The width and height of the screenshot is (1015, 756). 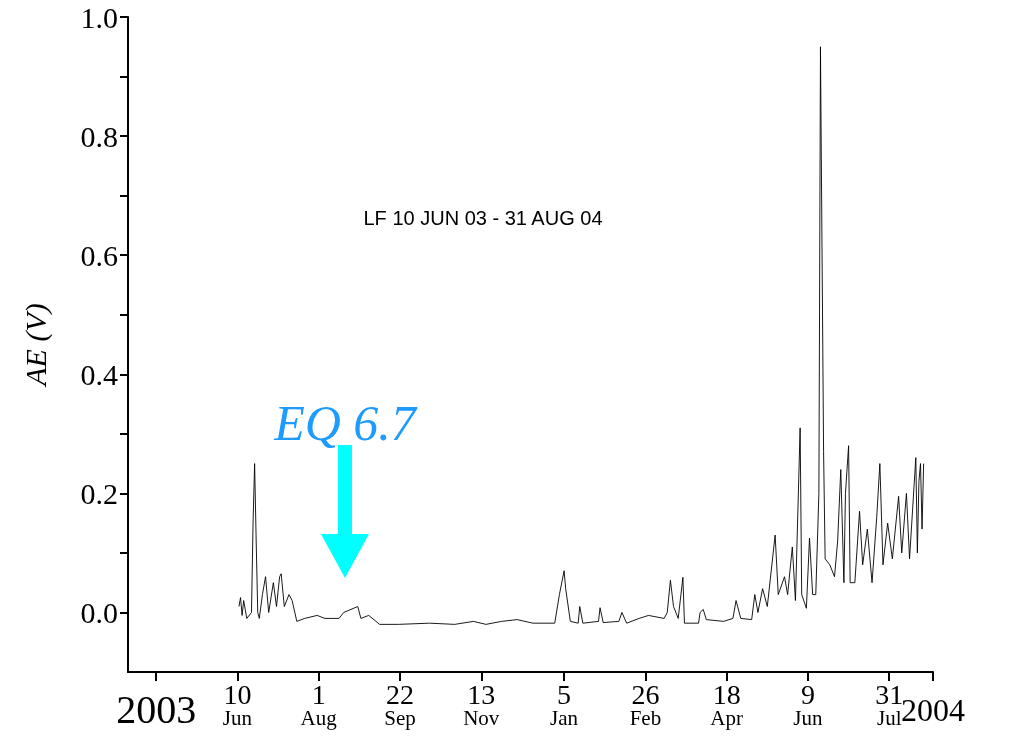 What do you see at coordinates (933, 710) in the screenshot?
I see `x-tick-label: 2004` at bounding box center [933, 710].